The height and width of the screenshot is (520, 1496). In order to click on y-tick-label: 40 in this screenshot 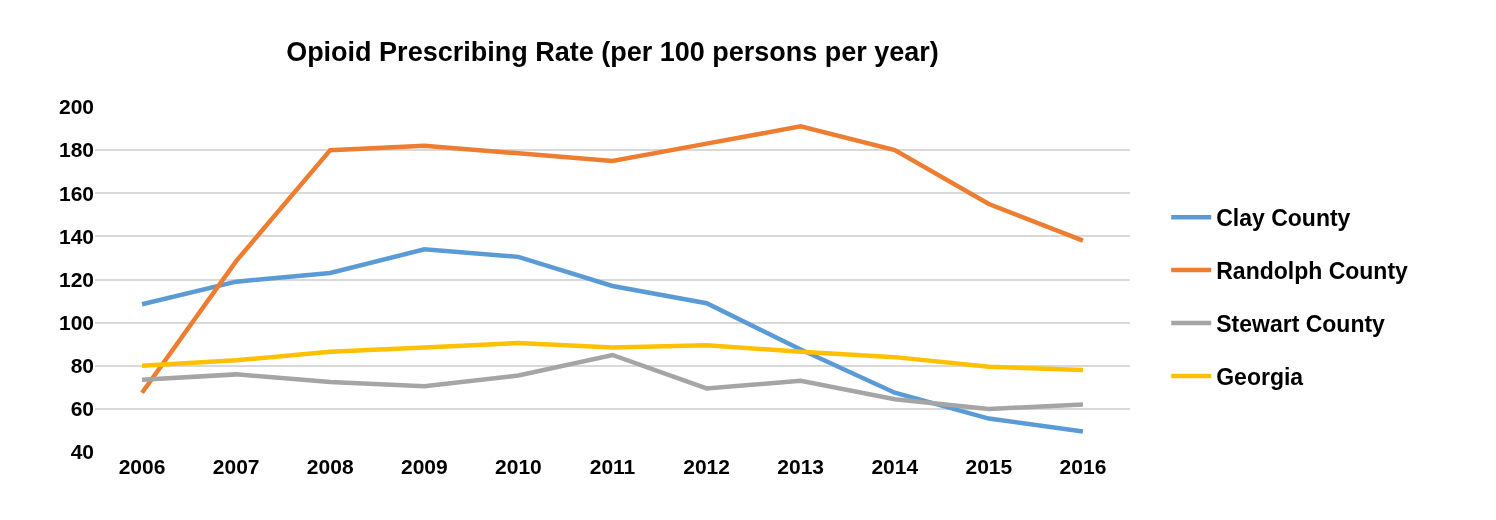, I will do `click(82, 452)`.